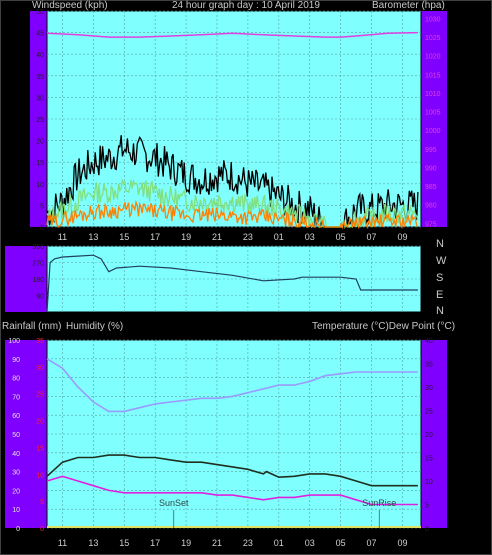 Image resolution: width=492 pixels, height=555 pixels. I want to click on rainfall-axis-title: Rainfall (mm), so click(32, 326).